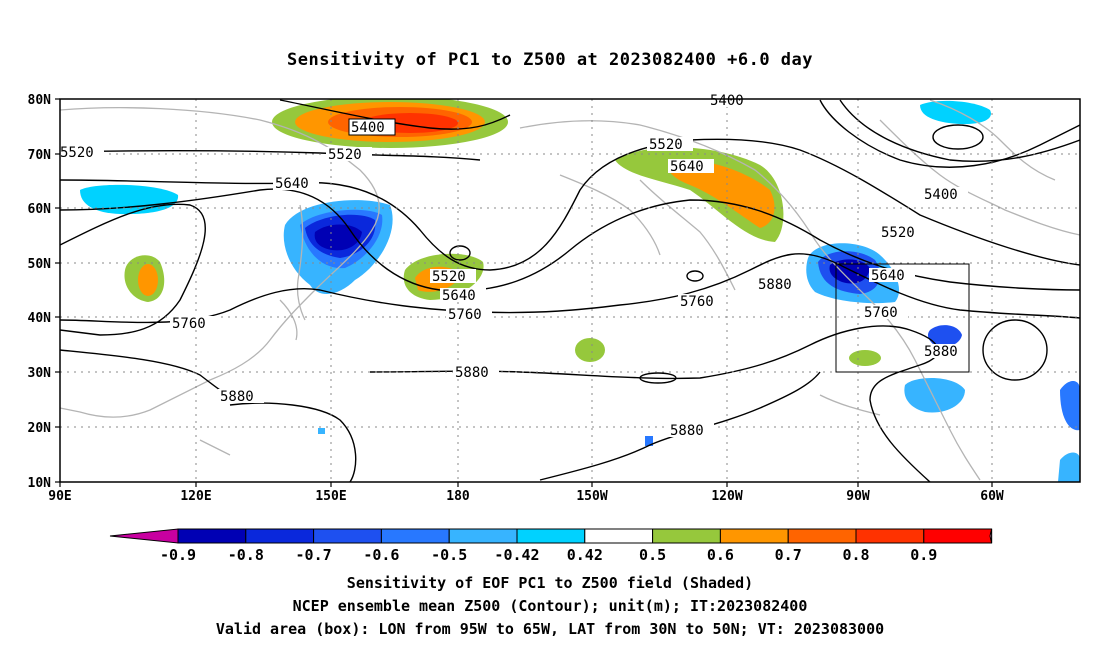 This screenshot has height=650, width=1100. I want to click on lon-label: 90E, so click(59, 496).